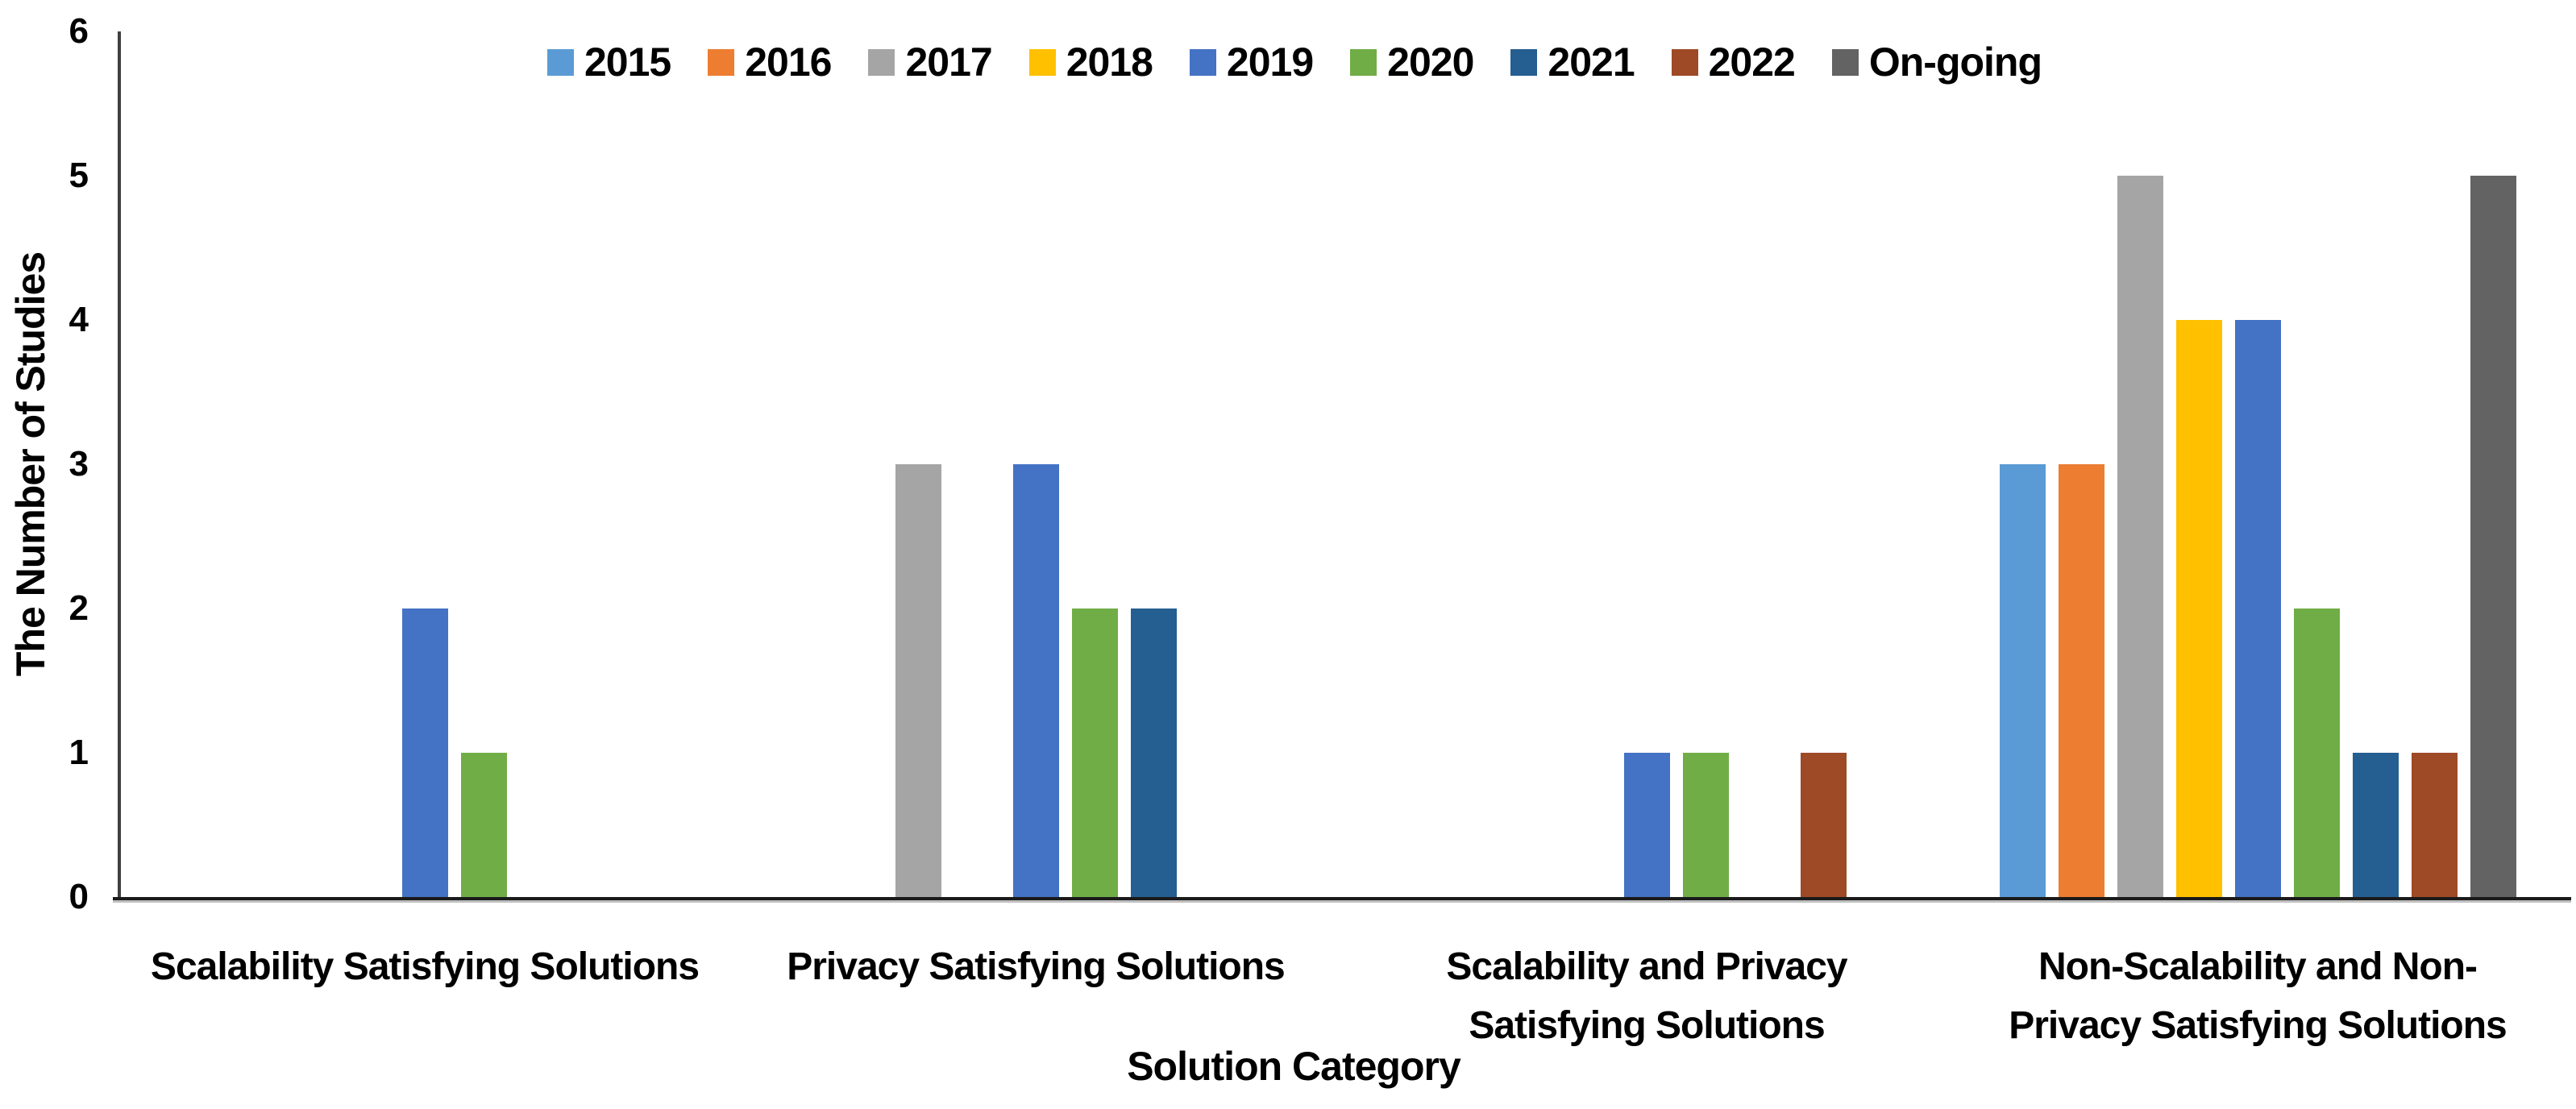 The width and height of the screenshot is (2576, 1109). I want to click on legend-label: 2016, so click(788, 62).